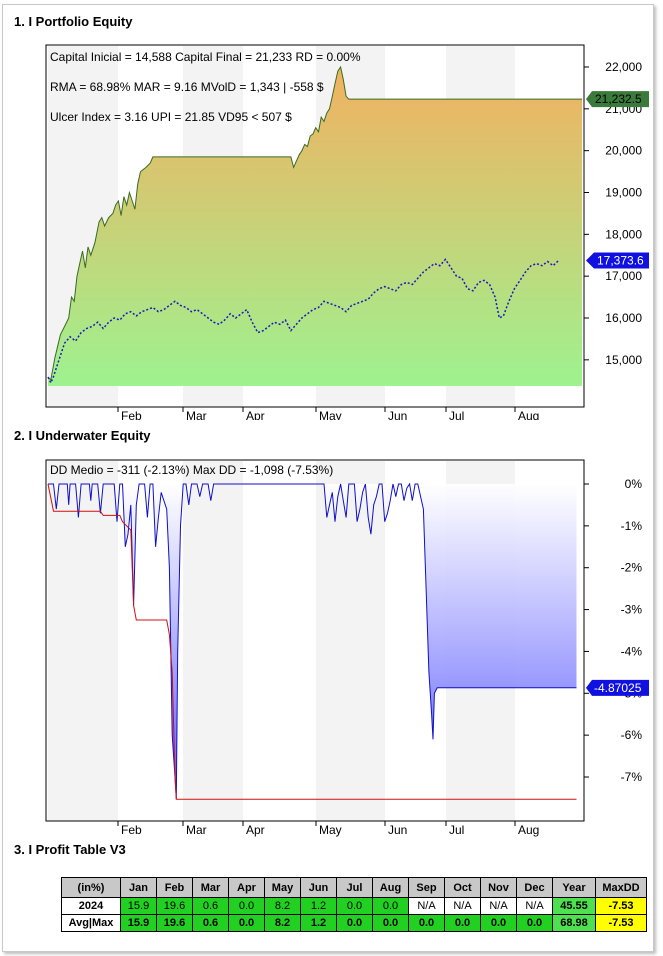 The height and width of the screenshot is (956, 663). Describe the element at coordinates (82, 435) in the screenshot. I see `underwater-section-title: 2. I Underwater Equity` at that location.